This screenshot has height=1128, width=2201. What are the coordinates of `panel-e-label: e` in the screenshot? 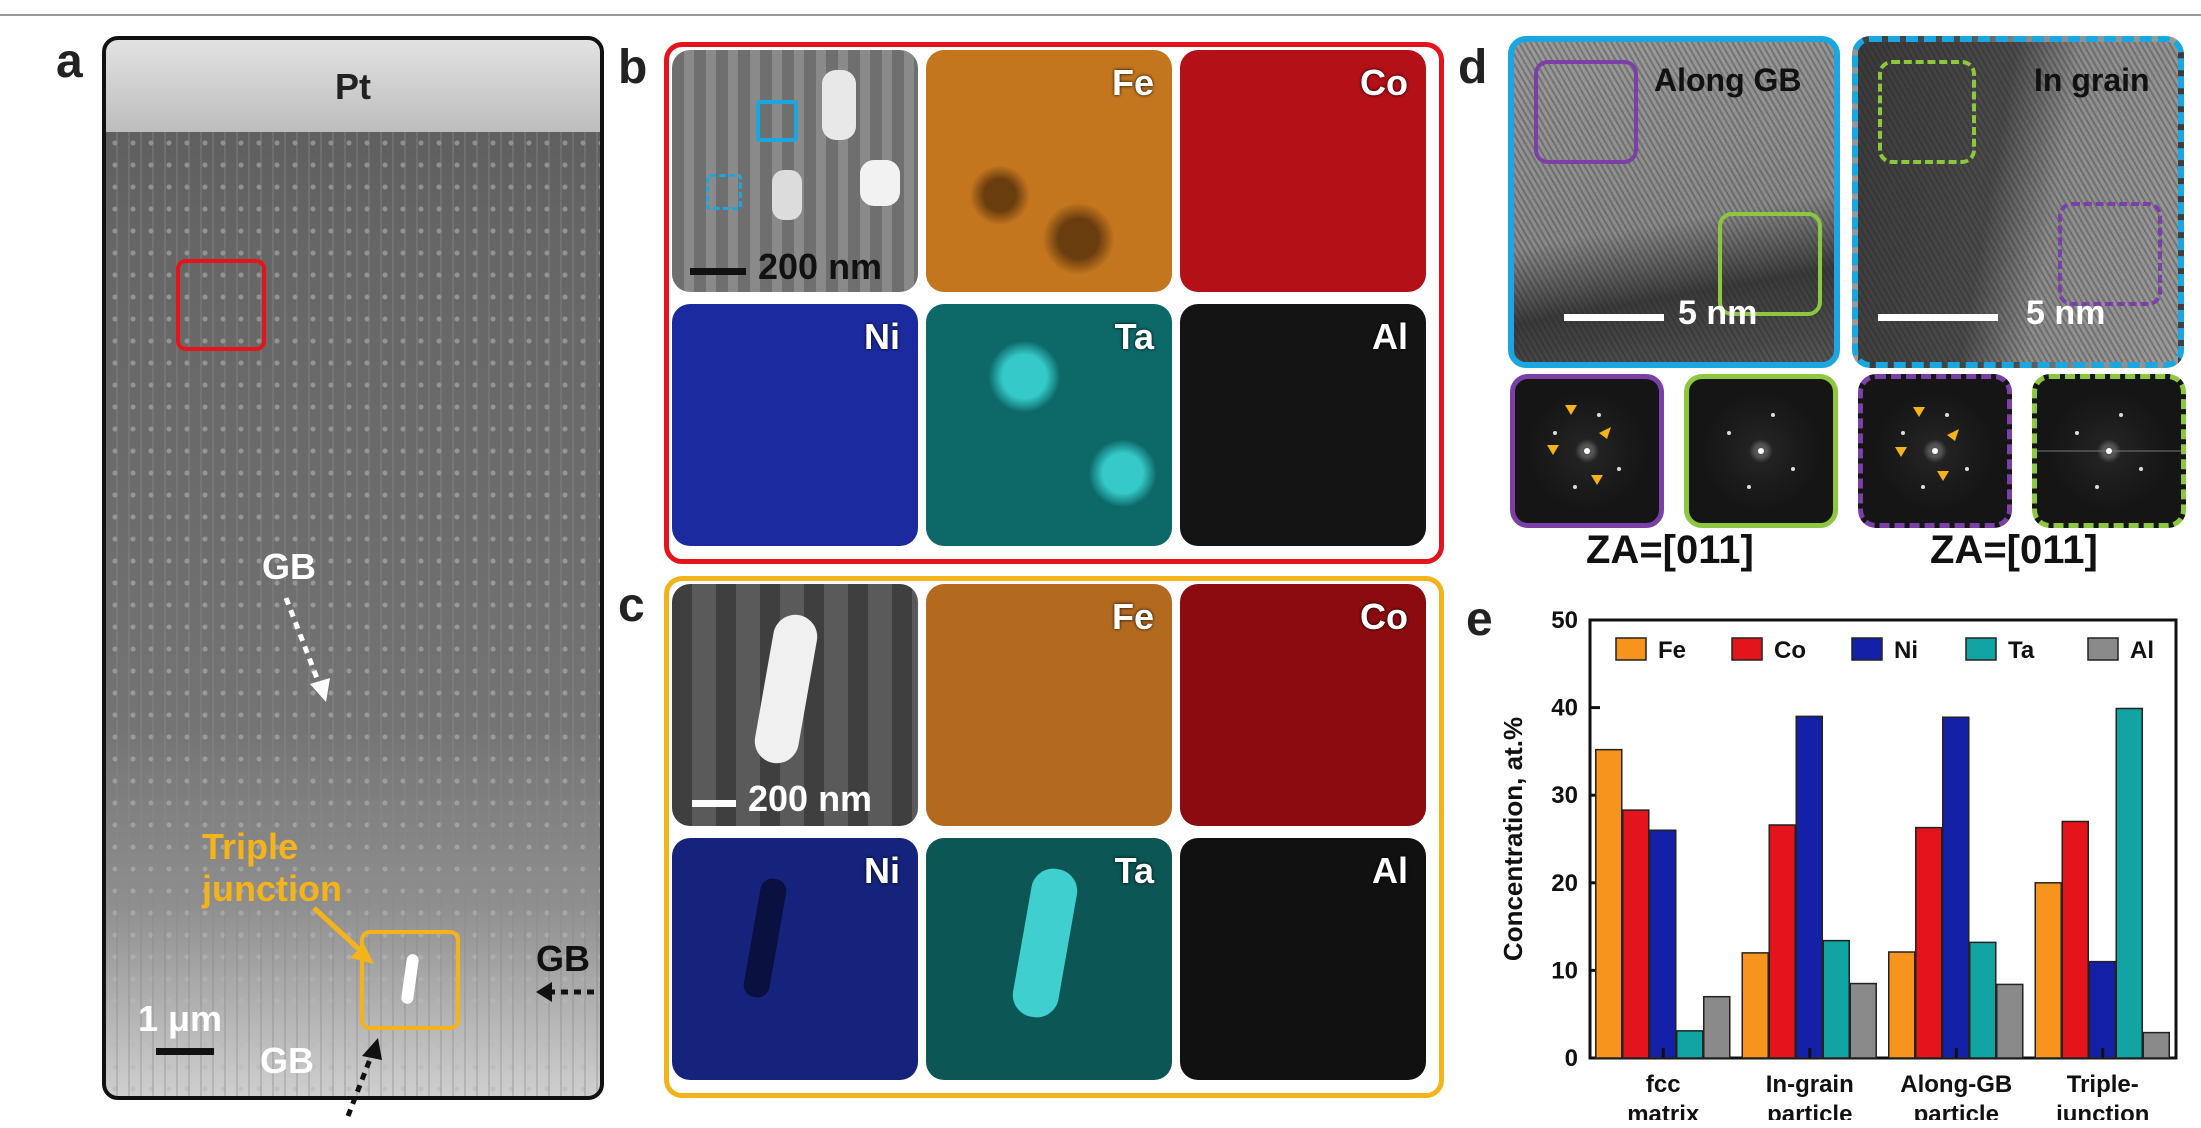 It's located at (1479, 619).